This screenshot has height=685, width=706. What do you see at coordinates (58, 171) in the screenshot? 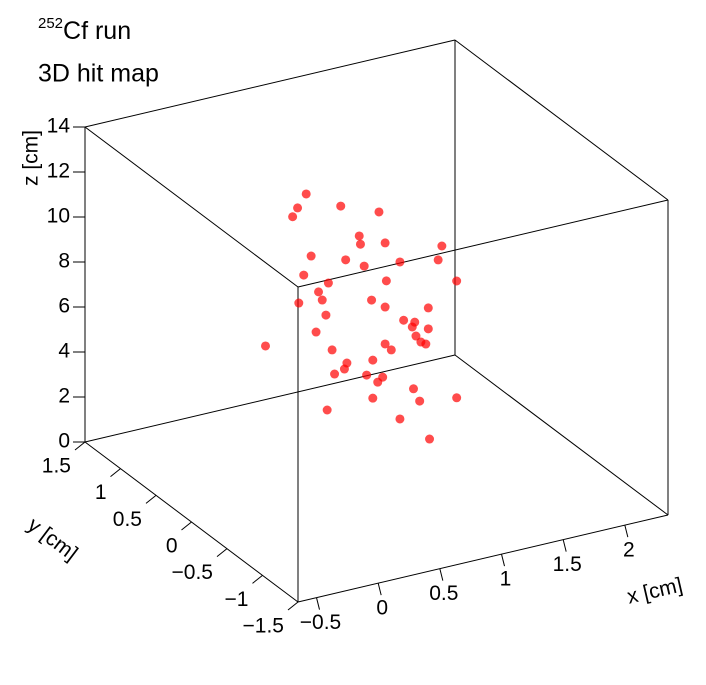
I see `z-tick-label: 12` at bounding box center [58, 171].